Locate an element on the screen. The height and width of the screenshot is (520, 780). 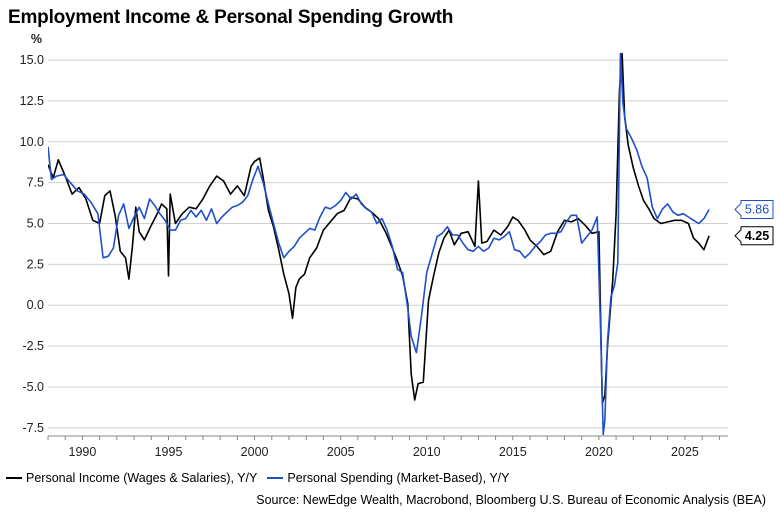
legend-item-income: Personal Income (Wages & Salaries), Y/Y is located at coordinates (131, 478).